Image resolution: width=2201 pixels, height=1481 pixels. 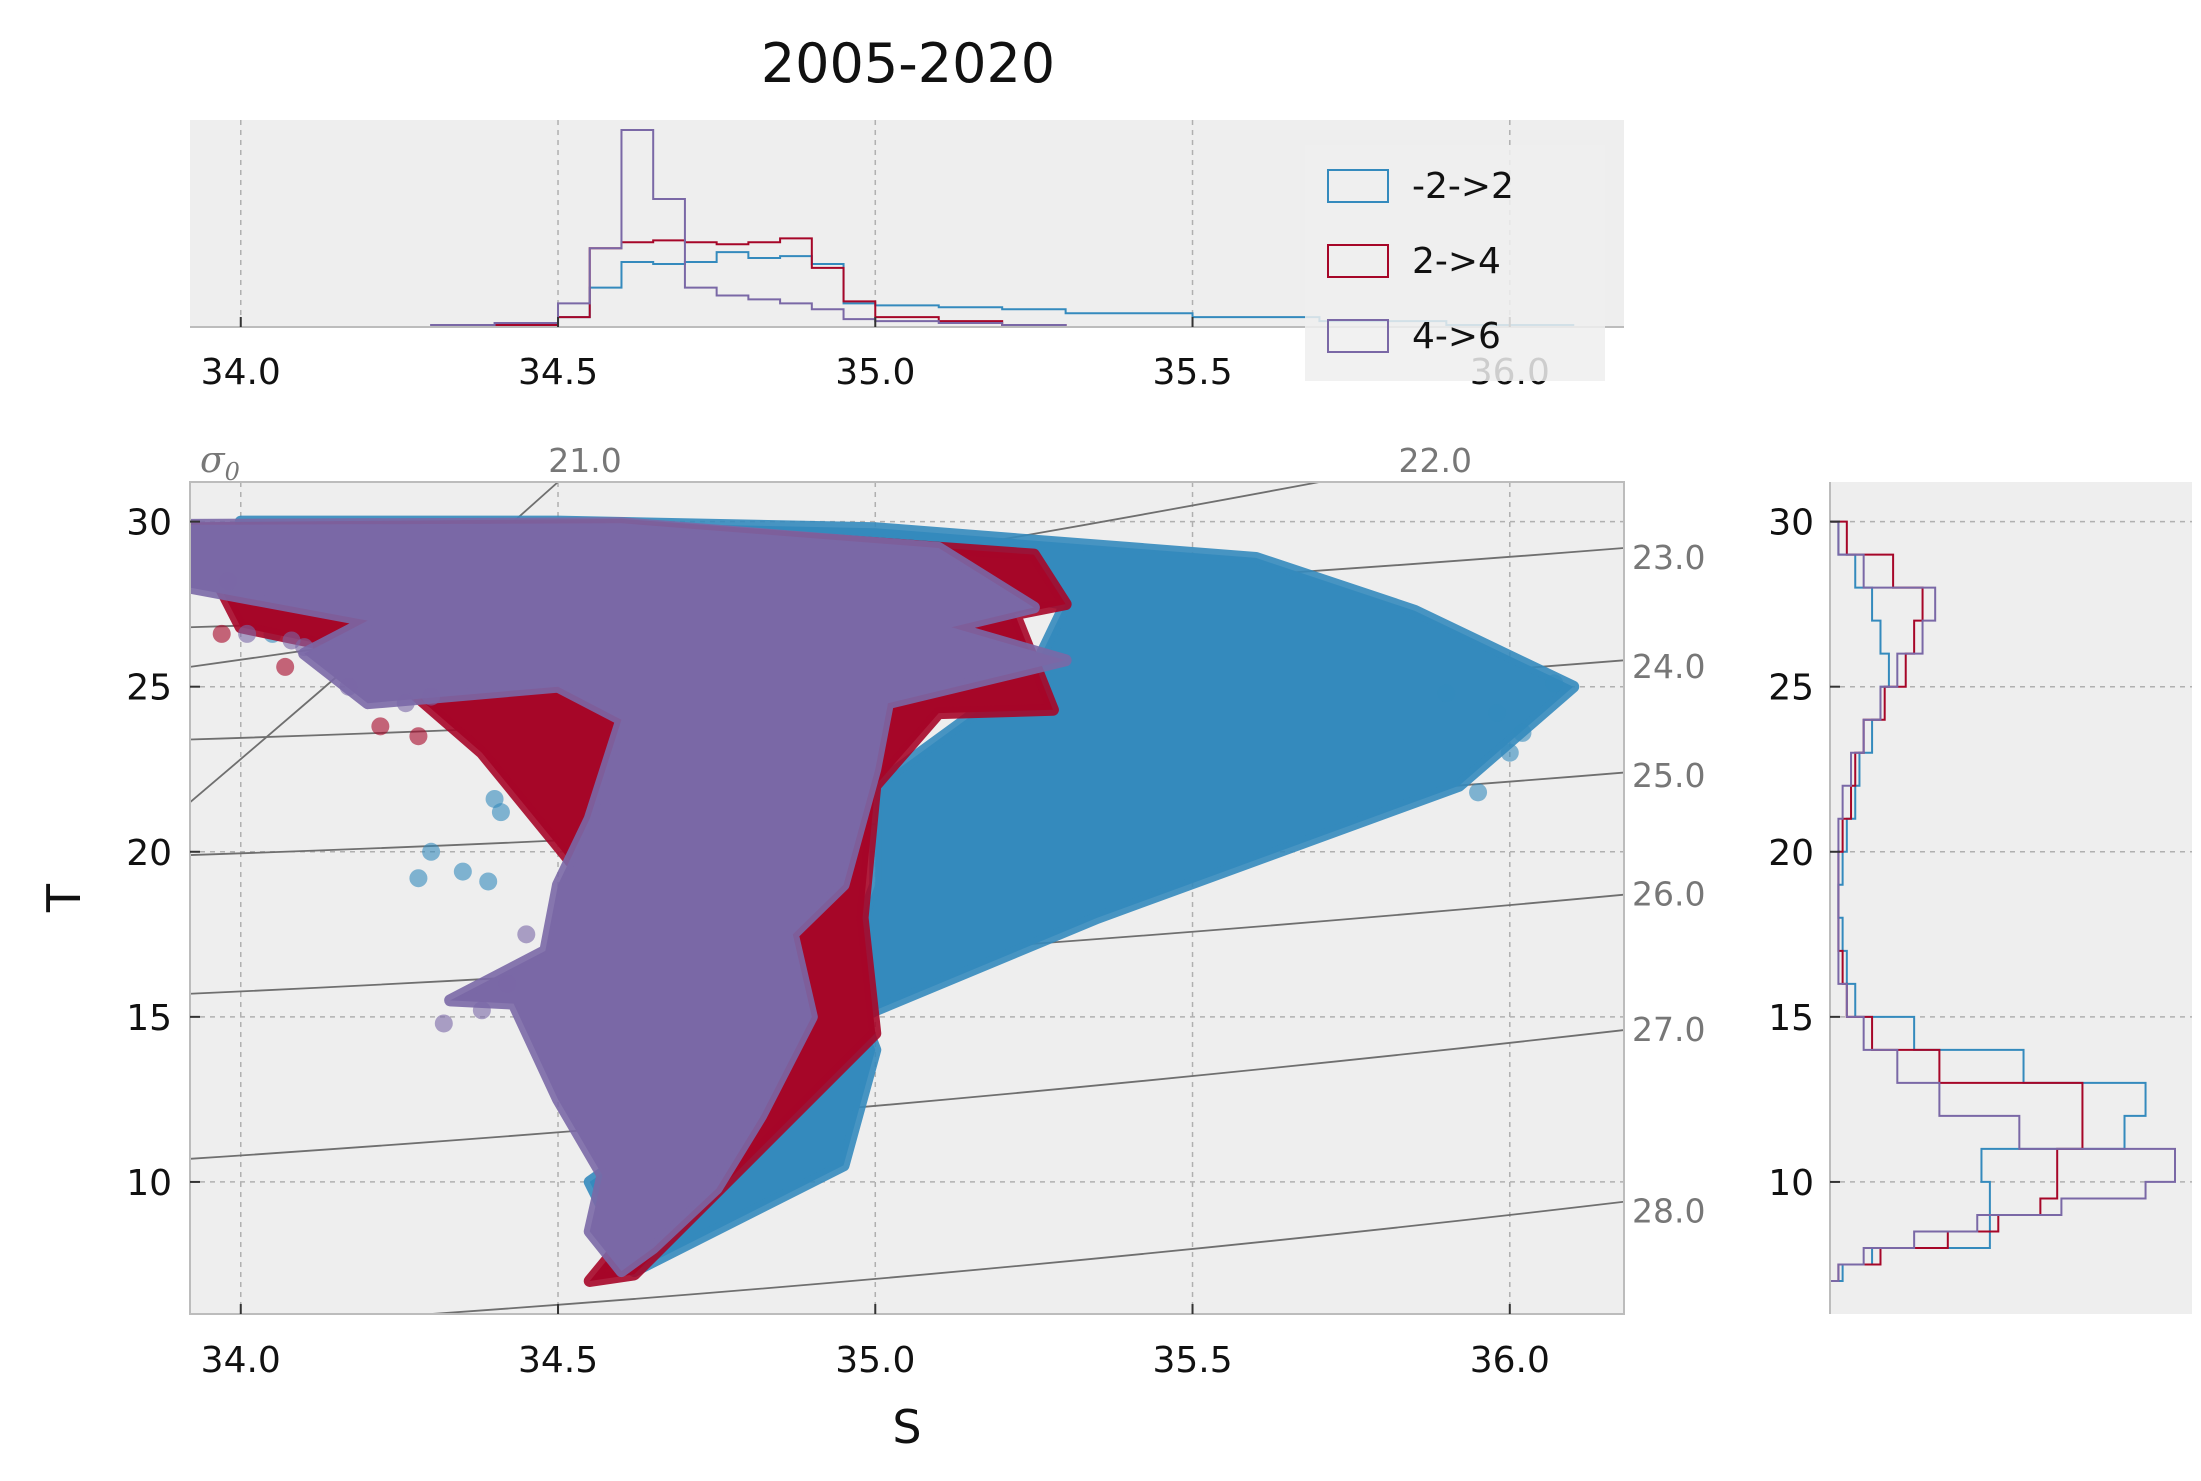 What do you see at coordinates (149, 1018) in the screenshot?
I see `y-tick-label: 15` at bounding box center [149, 1018].